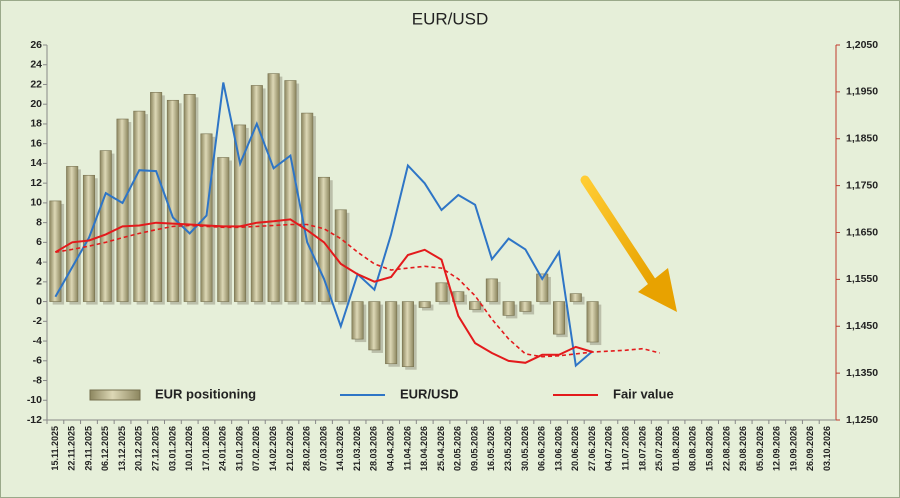  Describe the element at coordinates (628, 243) in the screenshot. I see `trend-arrow` at that location.